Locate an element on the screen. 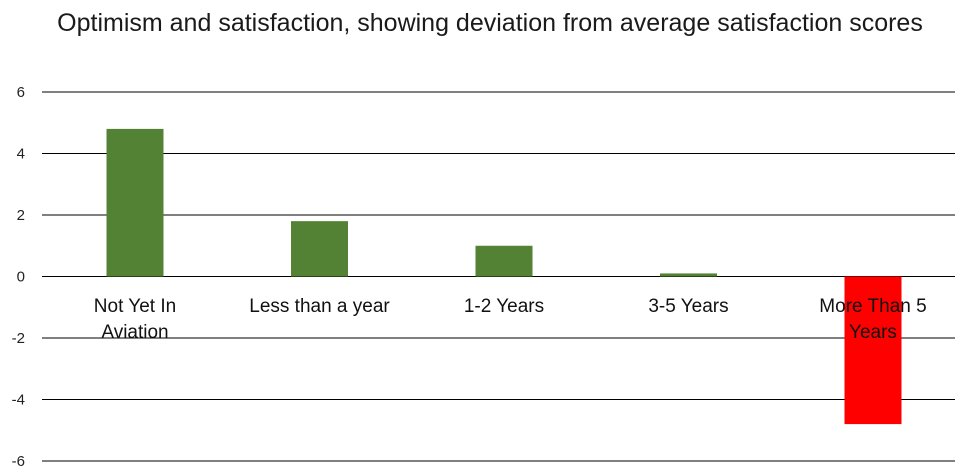 Image resolution: width=955 pixels, height=466 pixels. y-axis-ticks: 6 4 2 0 -2 -4 -6 is located at coordinates (18, 275).